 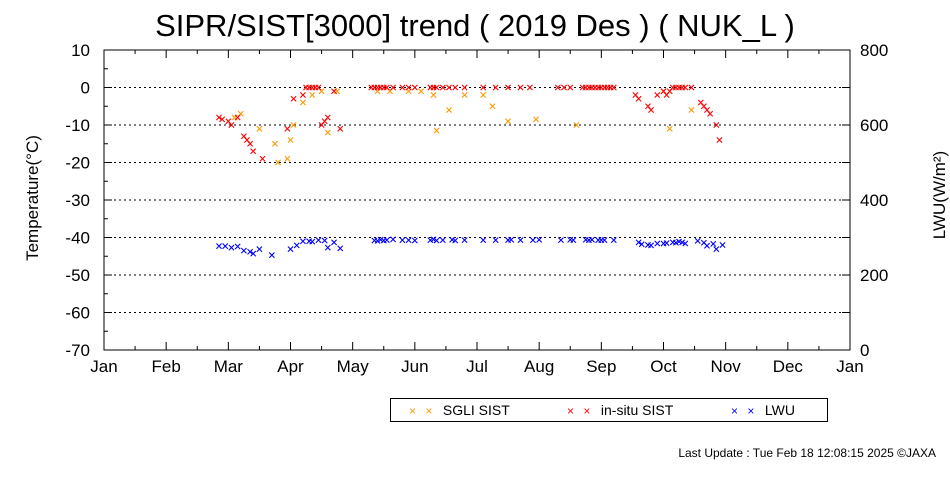 What do you see at coordinates (744, 411) in the screenshot?
I see `legend-marker-lwu: × ×` at bounding box center [744, 411].